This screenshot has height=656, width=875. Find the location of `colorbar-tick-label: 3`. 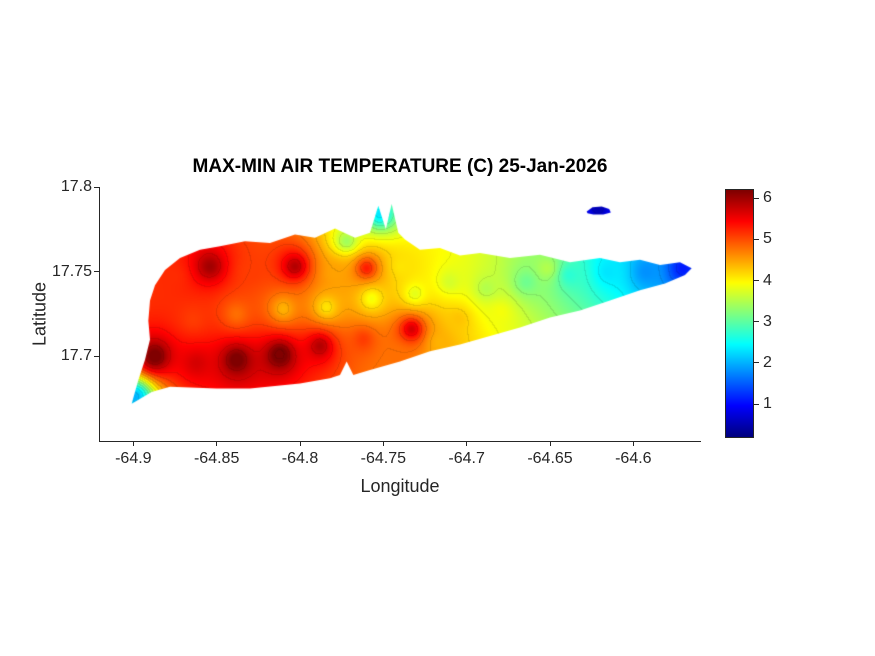

colorbar-tick-label: 3 is located at coordinates (767, 321).